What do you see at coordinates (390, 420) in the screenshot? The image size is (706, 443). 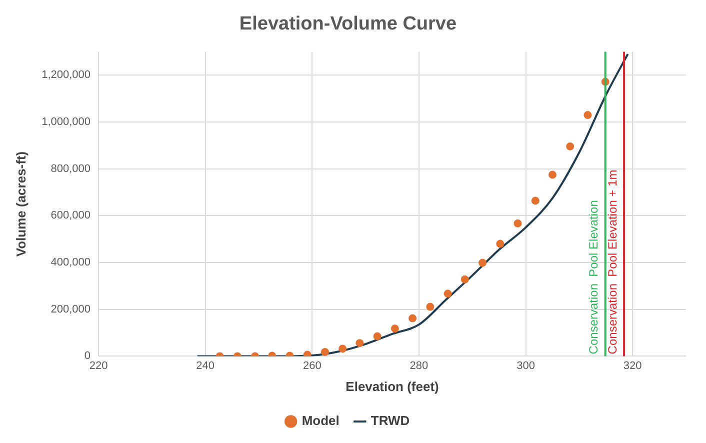 I see `legend-label: TRWD` at bounding box center [390, 420].